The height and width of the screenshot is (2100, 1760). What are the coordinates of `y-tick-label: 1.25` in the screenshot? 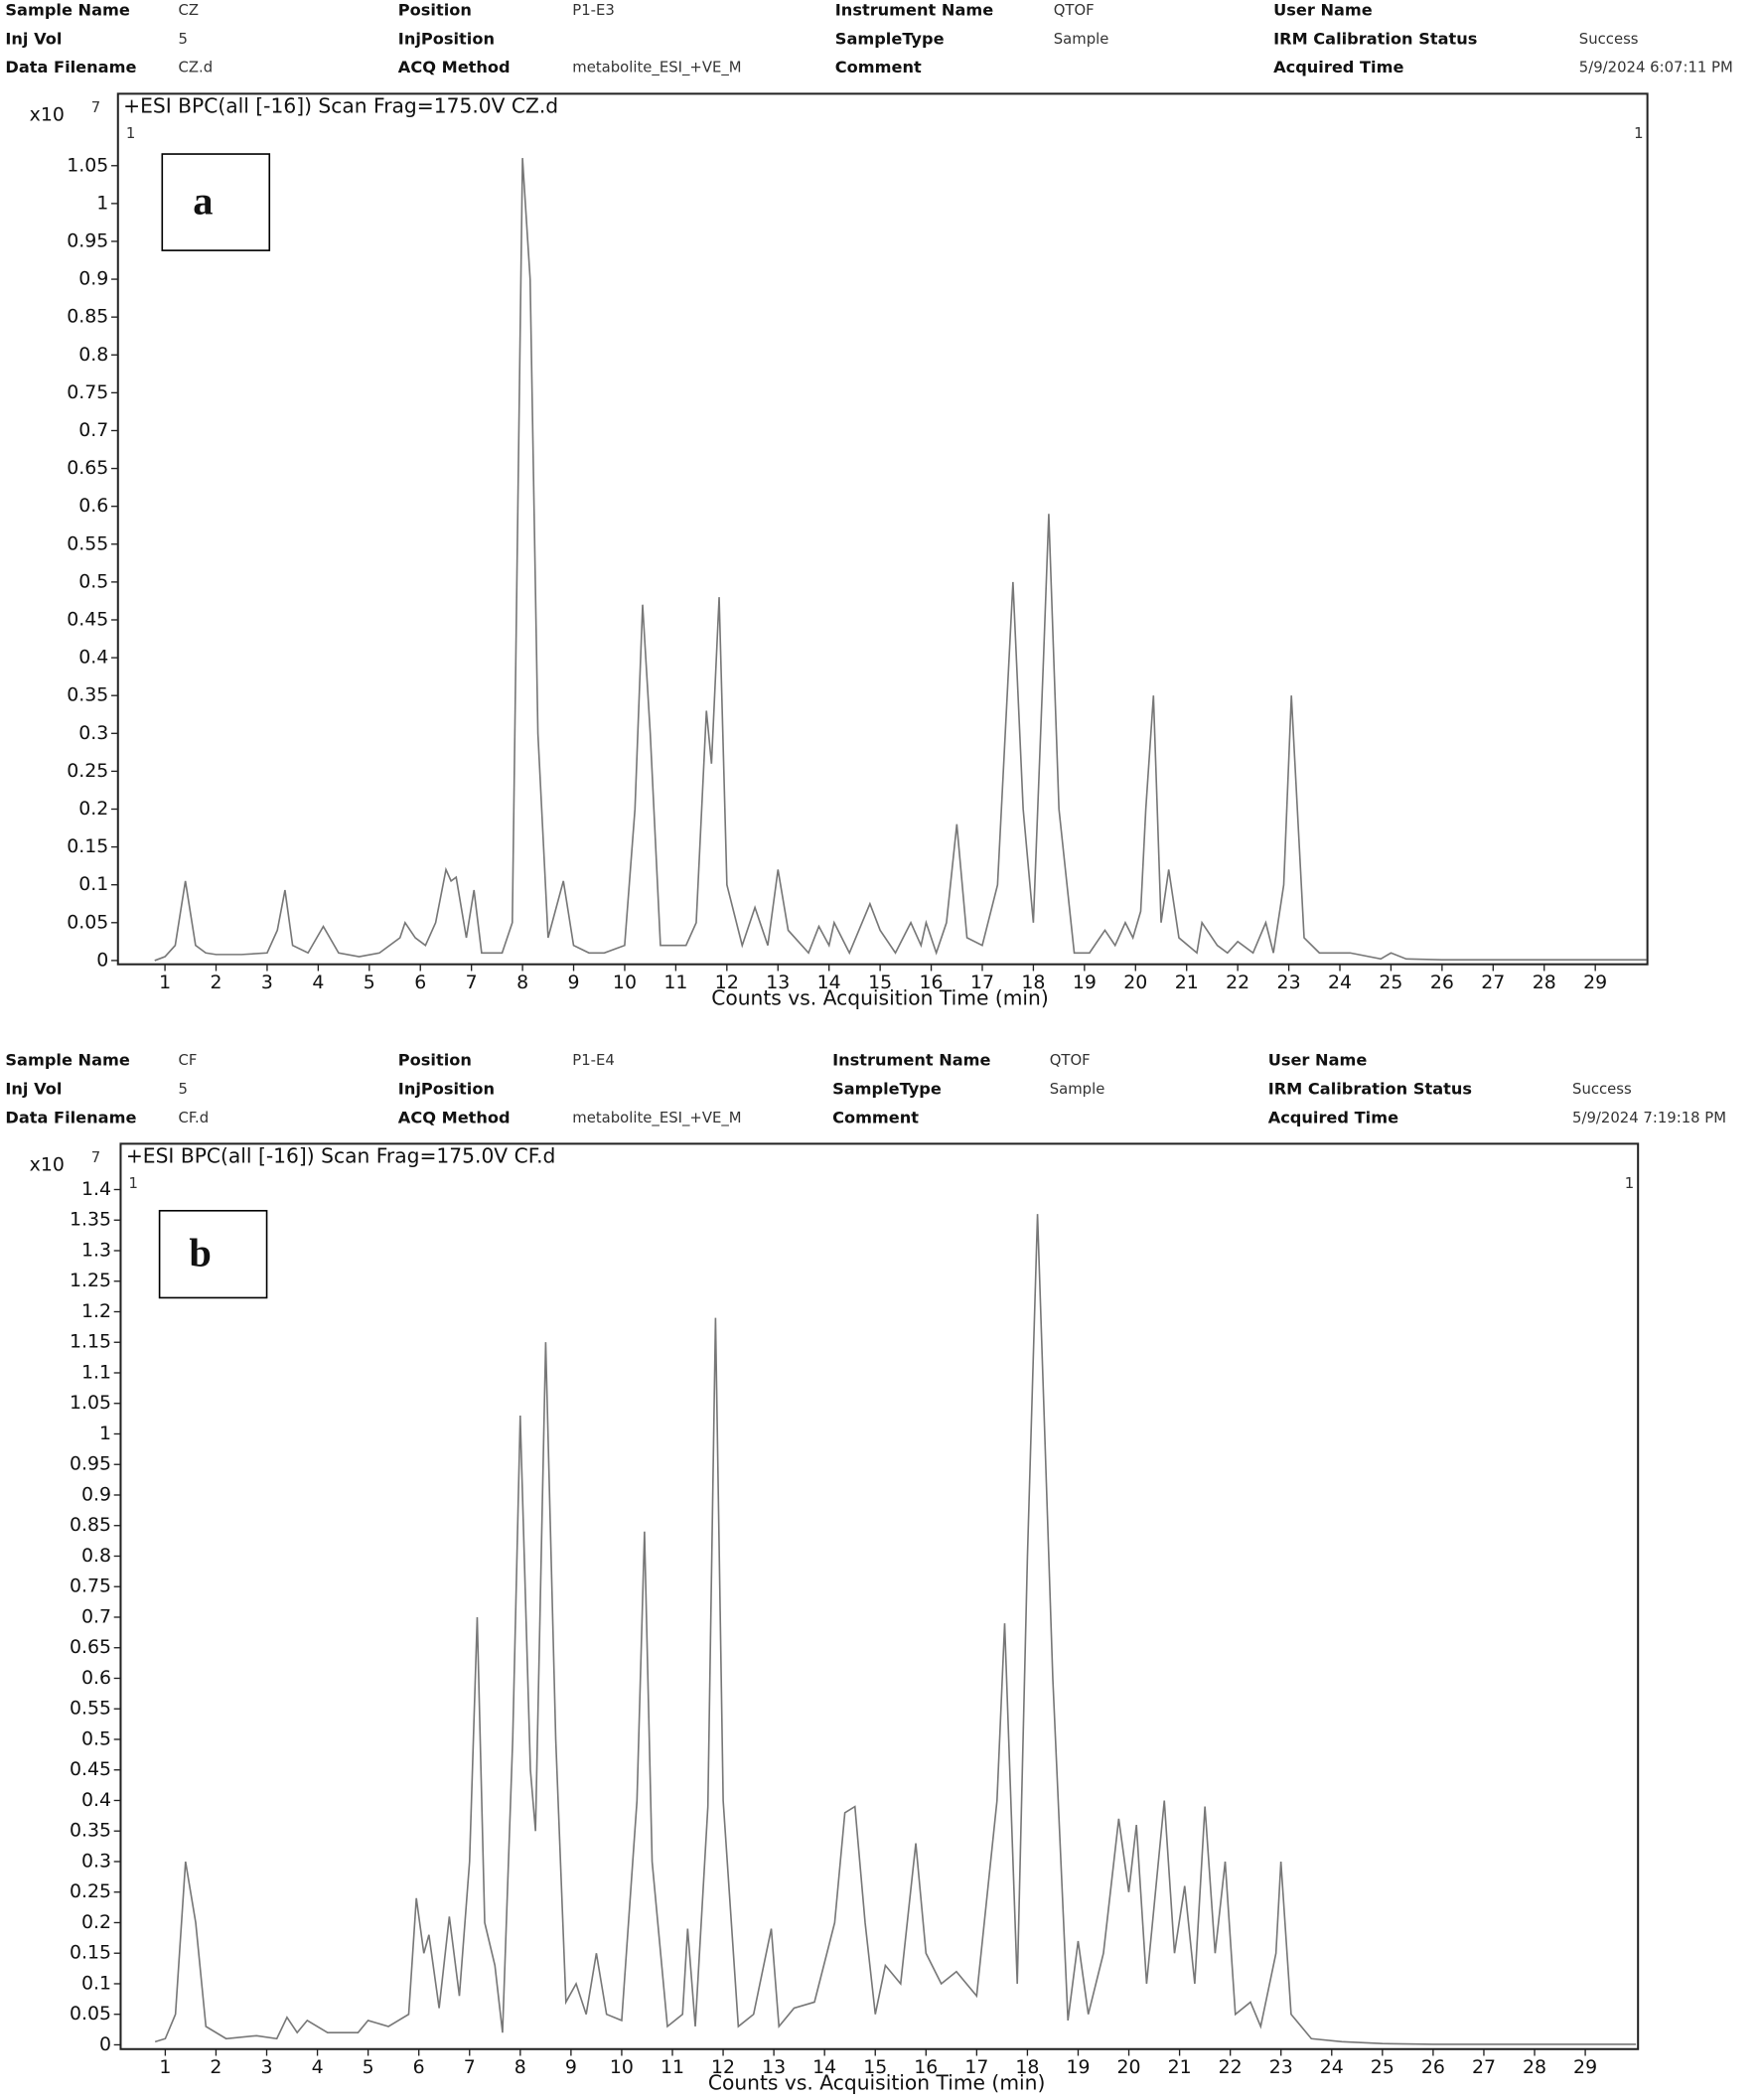 It's located at (90, 1280).